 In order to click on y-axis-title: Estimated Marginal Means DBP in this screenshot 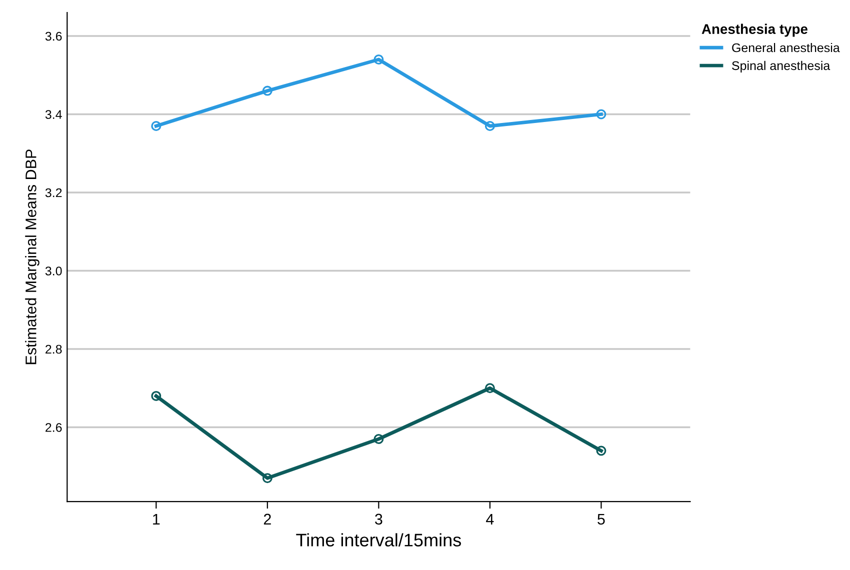, I will do `click(32, 257)`.